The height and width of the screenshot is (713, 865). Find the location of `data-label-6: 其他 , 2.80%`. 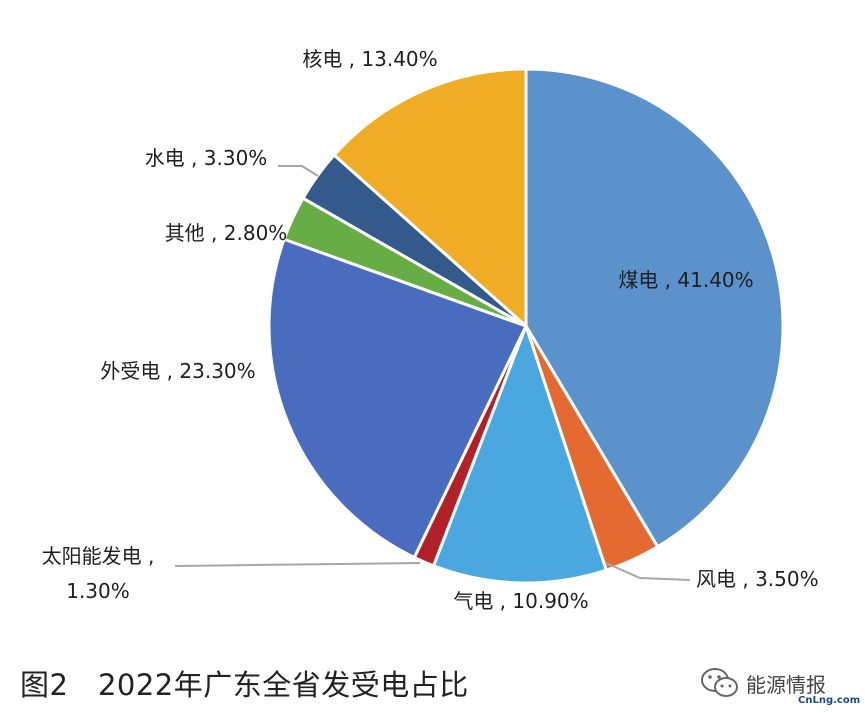

data-label-6: 其他 , 2.80% is located at coordinates (226, 233).